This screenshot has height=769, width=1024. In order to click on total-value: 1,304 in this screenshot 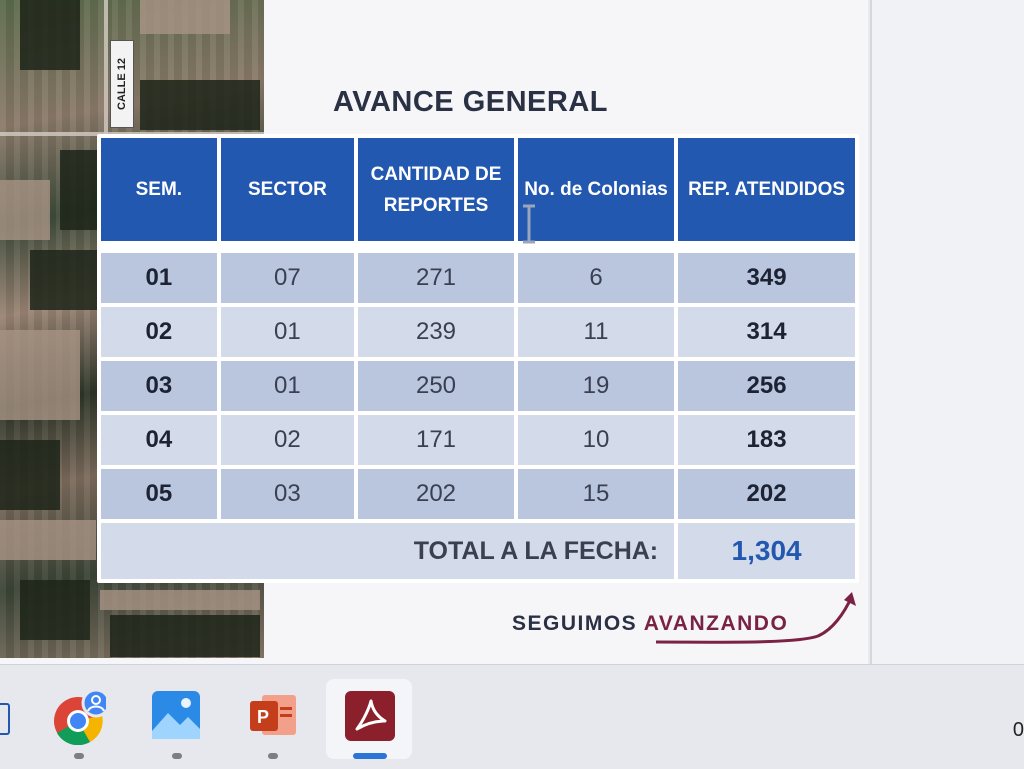, I will do `click(766, 551)`.